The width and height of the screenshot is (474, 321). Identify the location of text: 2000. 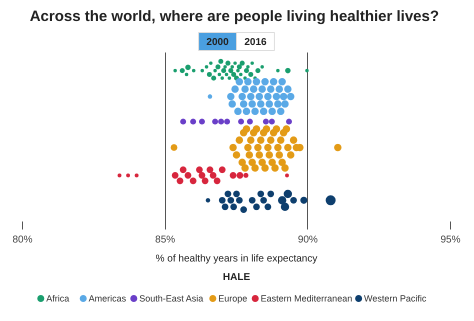
(218, 42).